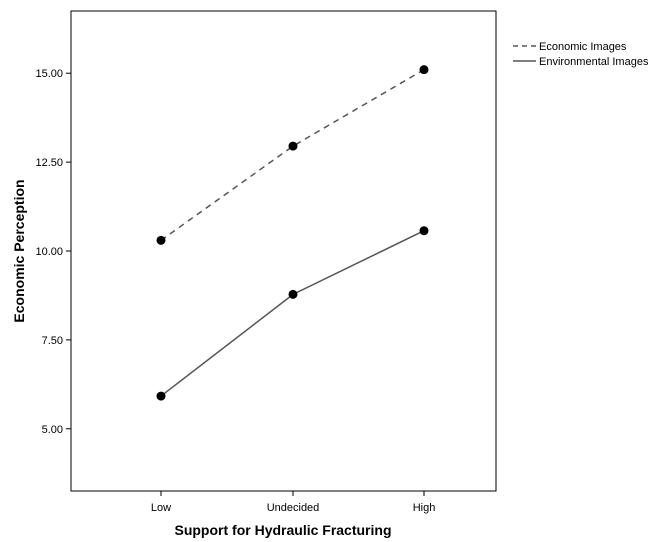  I want to click on y-tick-label: 15.00, so click(49, 74).